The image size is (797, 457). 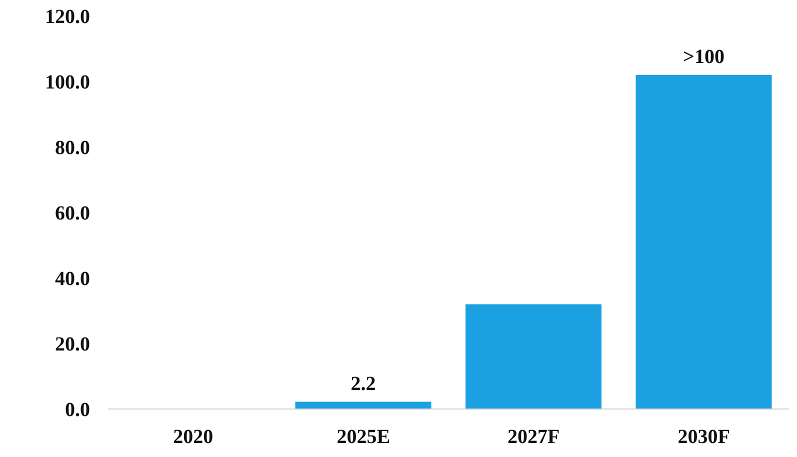 What do you see at coordinates (363, 437) in the screenshot?
I see `x-tick-label: 2025E` at bounding box center [363, 437].